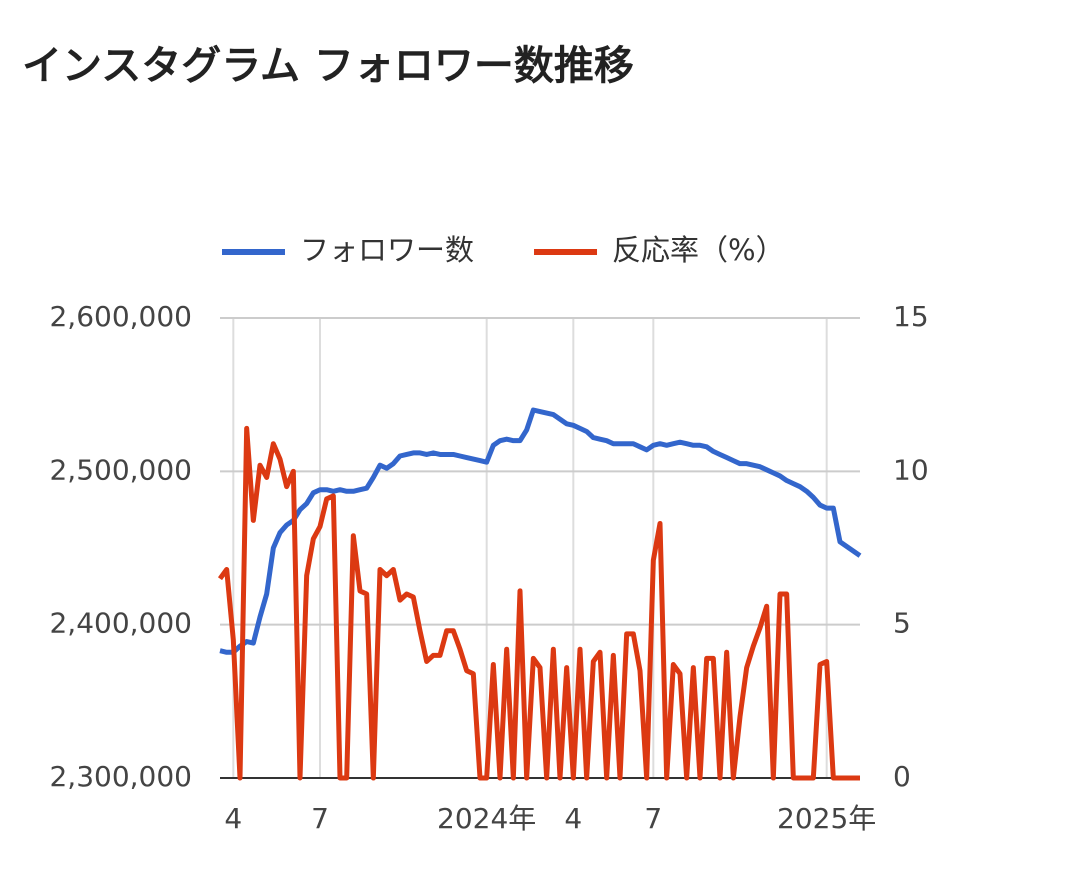  I want to click on x-tick-label: 2025年, so click(826, 818).